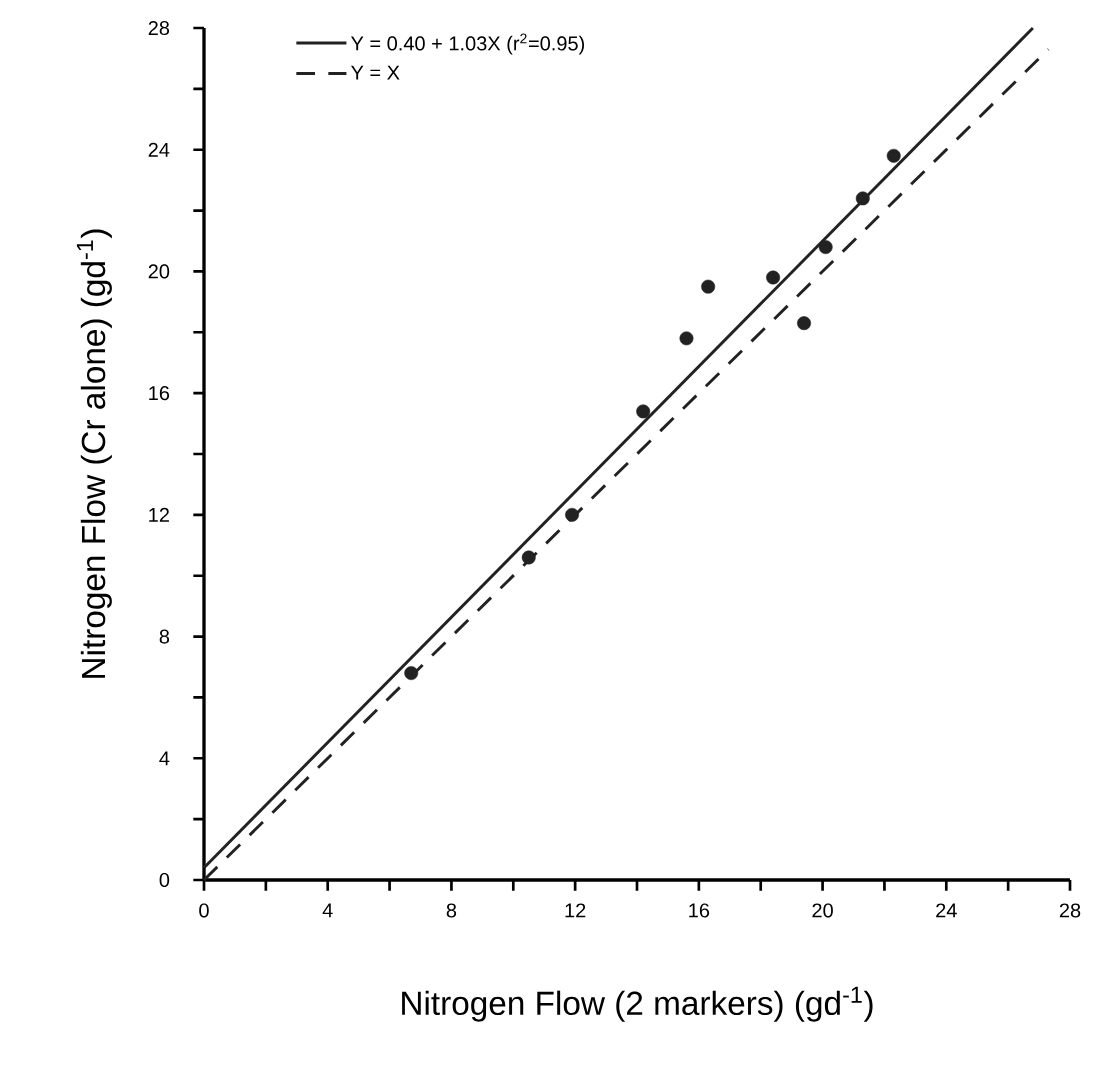 This screenshot has width=1096, height=1090. What do you see at coordinates (327, 910) in the screenshot?
I see `x-tick-label: 4` at bounding box center [327, 910].